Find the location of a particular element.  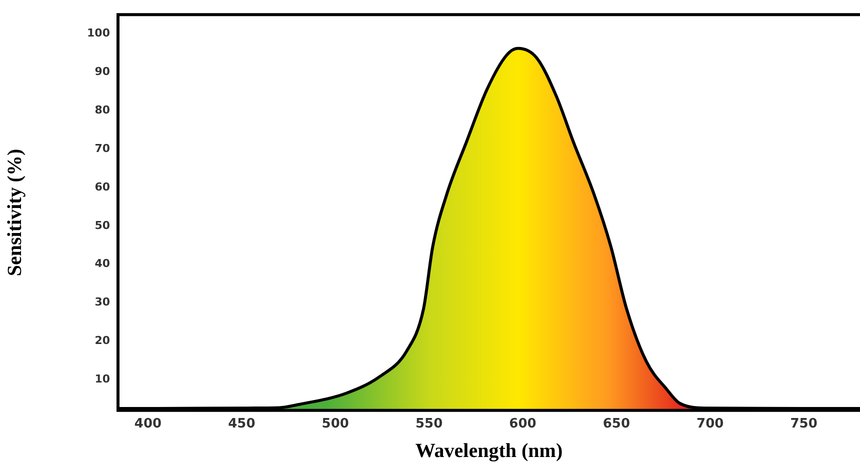

x-tick-label: 750 is located at coordinates (804, 424).